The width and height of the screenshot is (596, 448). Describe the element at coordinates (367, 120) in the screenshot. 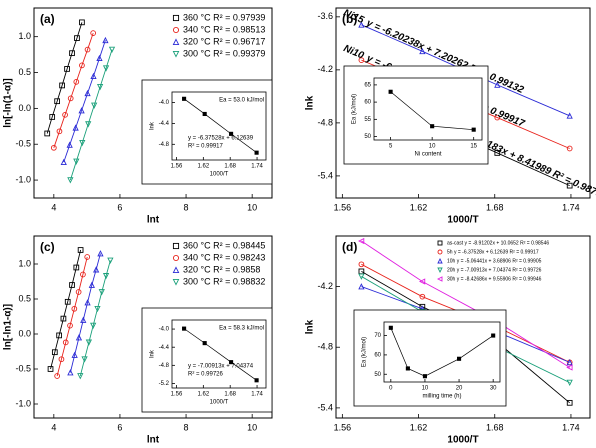

I see `y-tick-label: 55` at that location.